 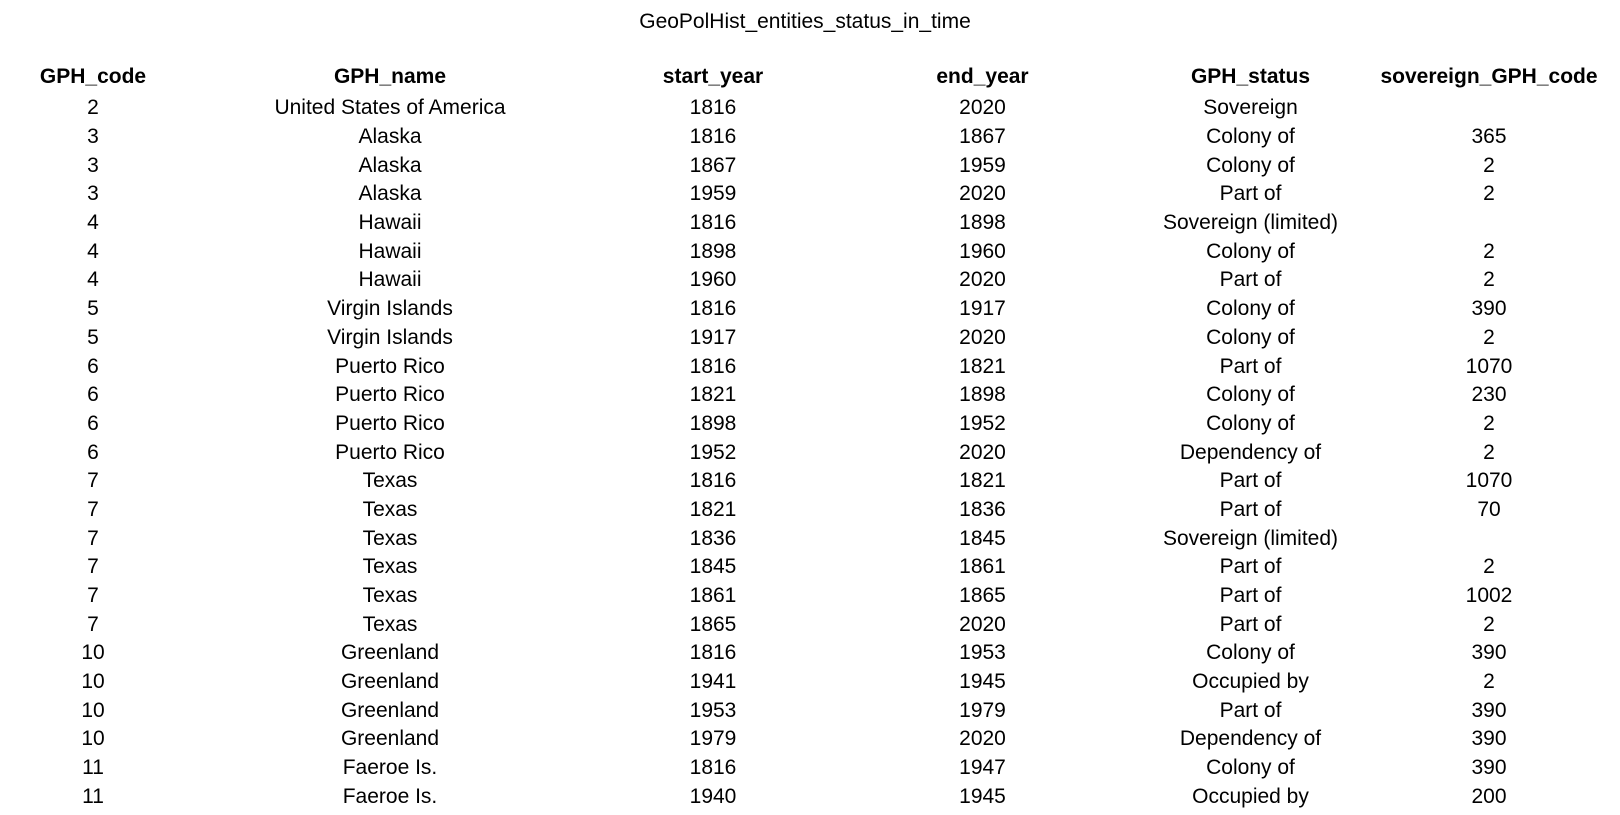 I want to click on column-header-gph-name: GPH_name, so click(x=390, y=76).